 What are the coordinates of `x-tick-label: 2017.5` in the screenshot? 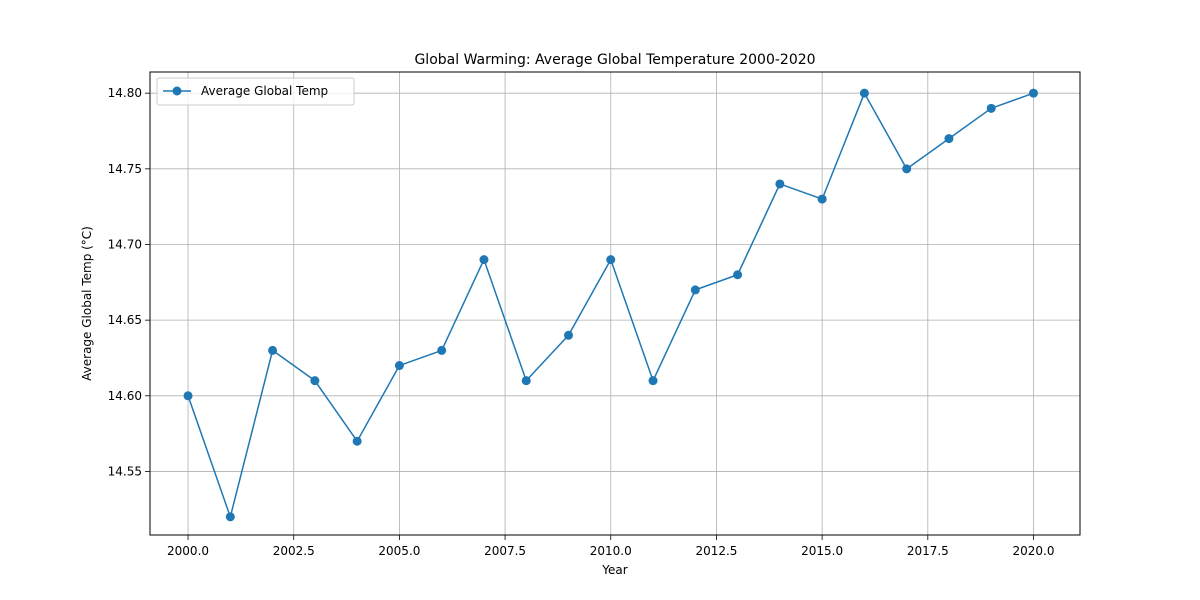 It's located at (928, 551).